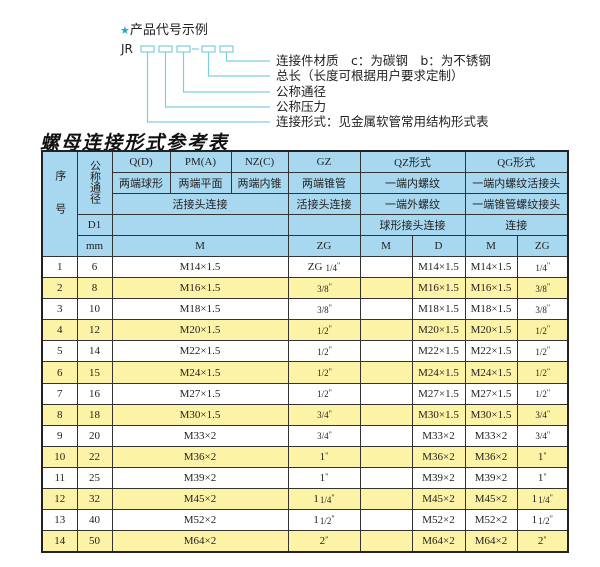 This screenshot has width=600, height=567. What do you see at coordinates (438, 541) in the screenshot?
I see `cell-qz-d: M64×2` at bounding box center [438, 541].